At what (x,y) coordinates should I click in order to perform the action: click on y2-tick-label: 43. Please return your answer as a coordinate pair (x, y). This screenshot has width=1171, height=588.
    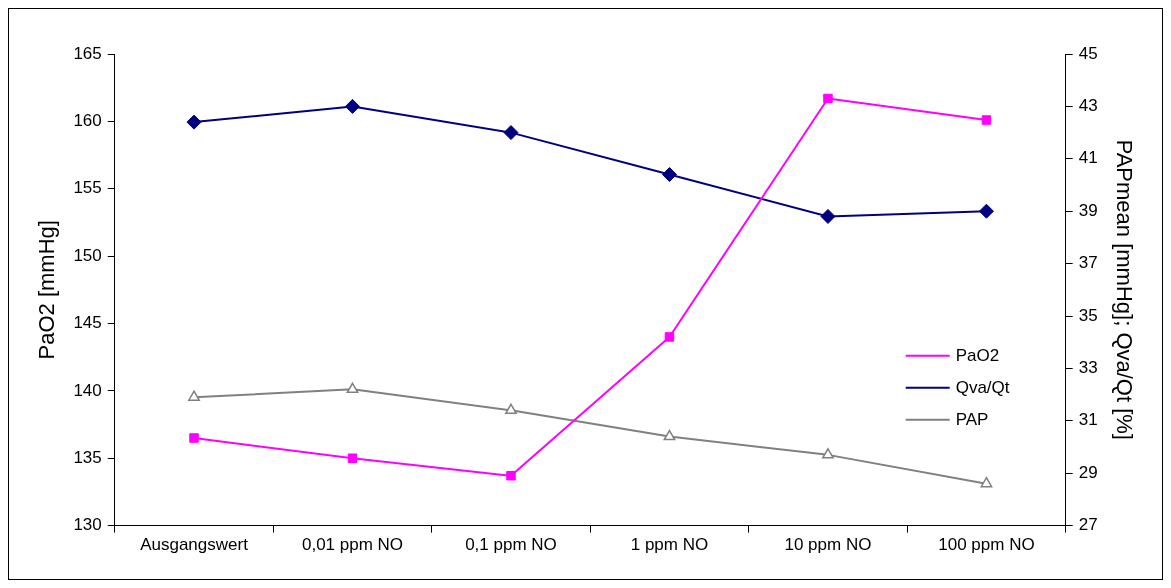
    Looking at the image, I should click on (1088, 106).